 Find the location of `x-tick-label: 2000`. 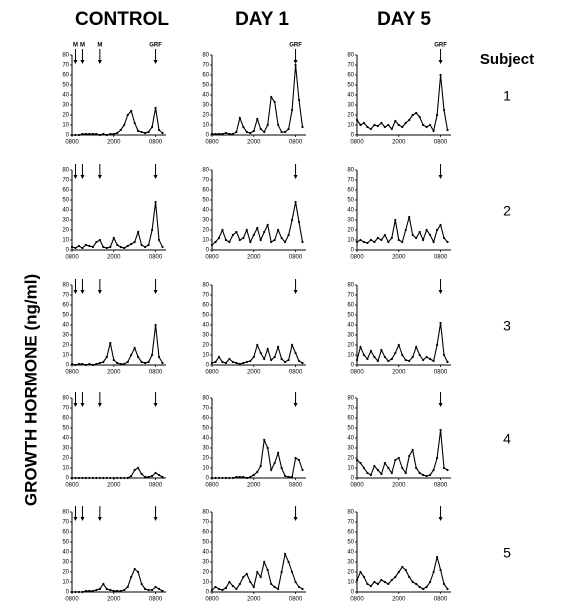

x-tick-label: 2000 is located at coordinates (254, 258).